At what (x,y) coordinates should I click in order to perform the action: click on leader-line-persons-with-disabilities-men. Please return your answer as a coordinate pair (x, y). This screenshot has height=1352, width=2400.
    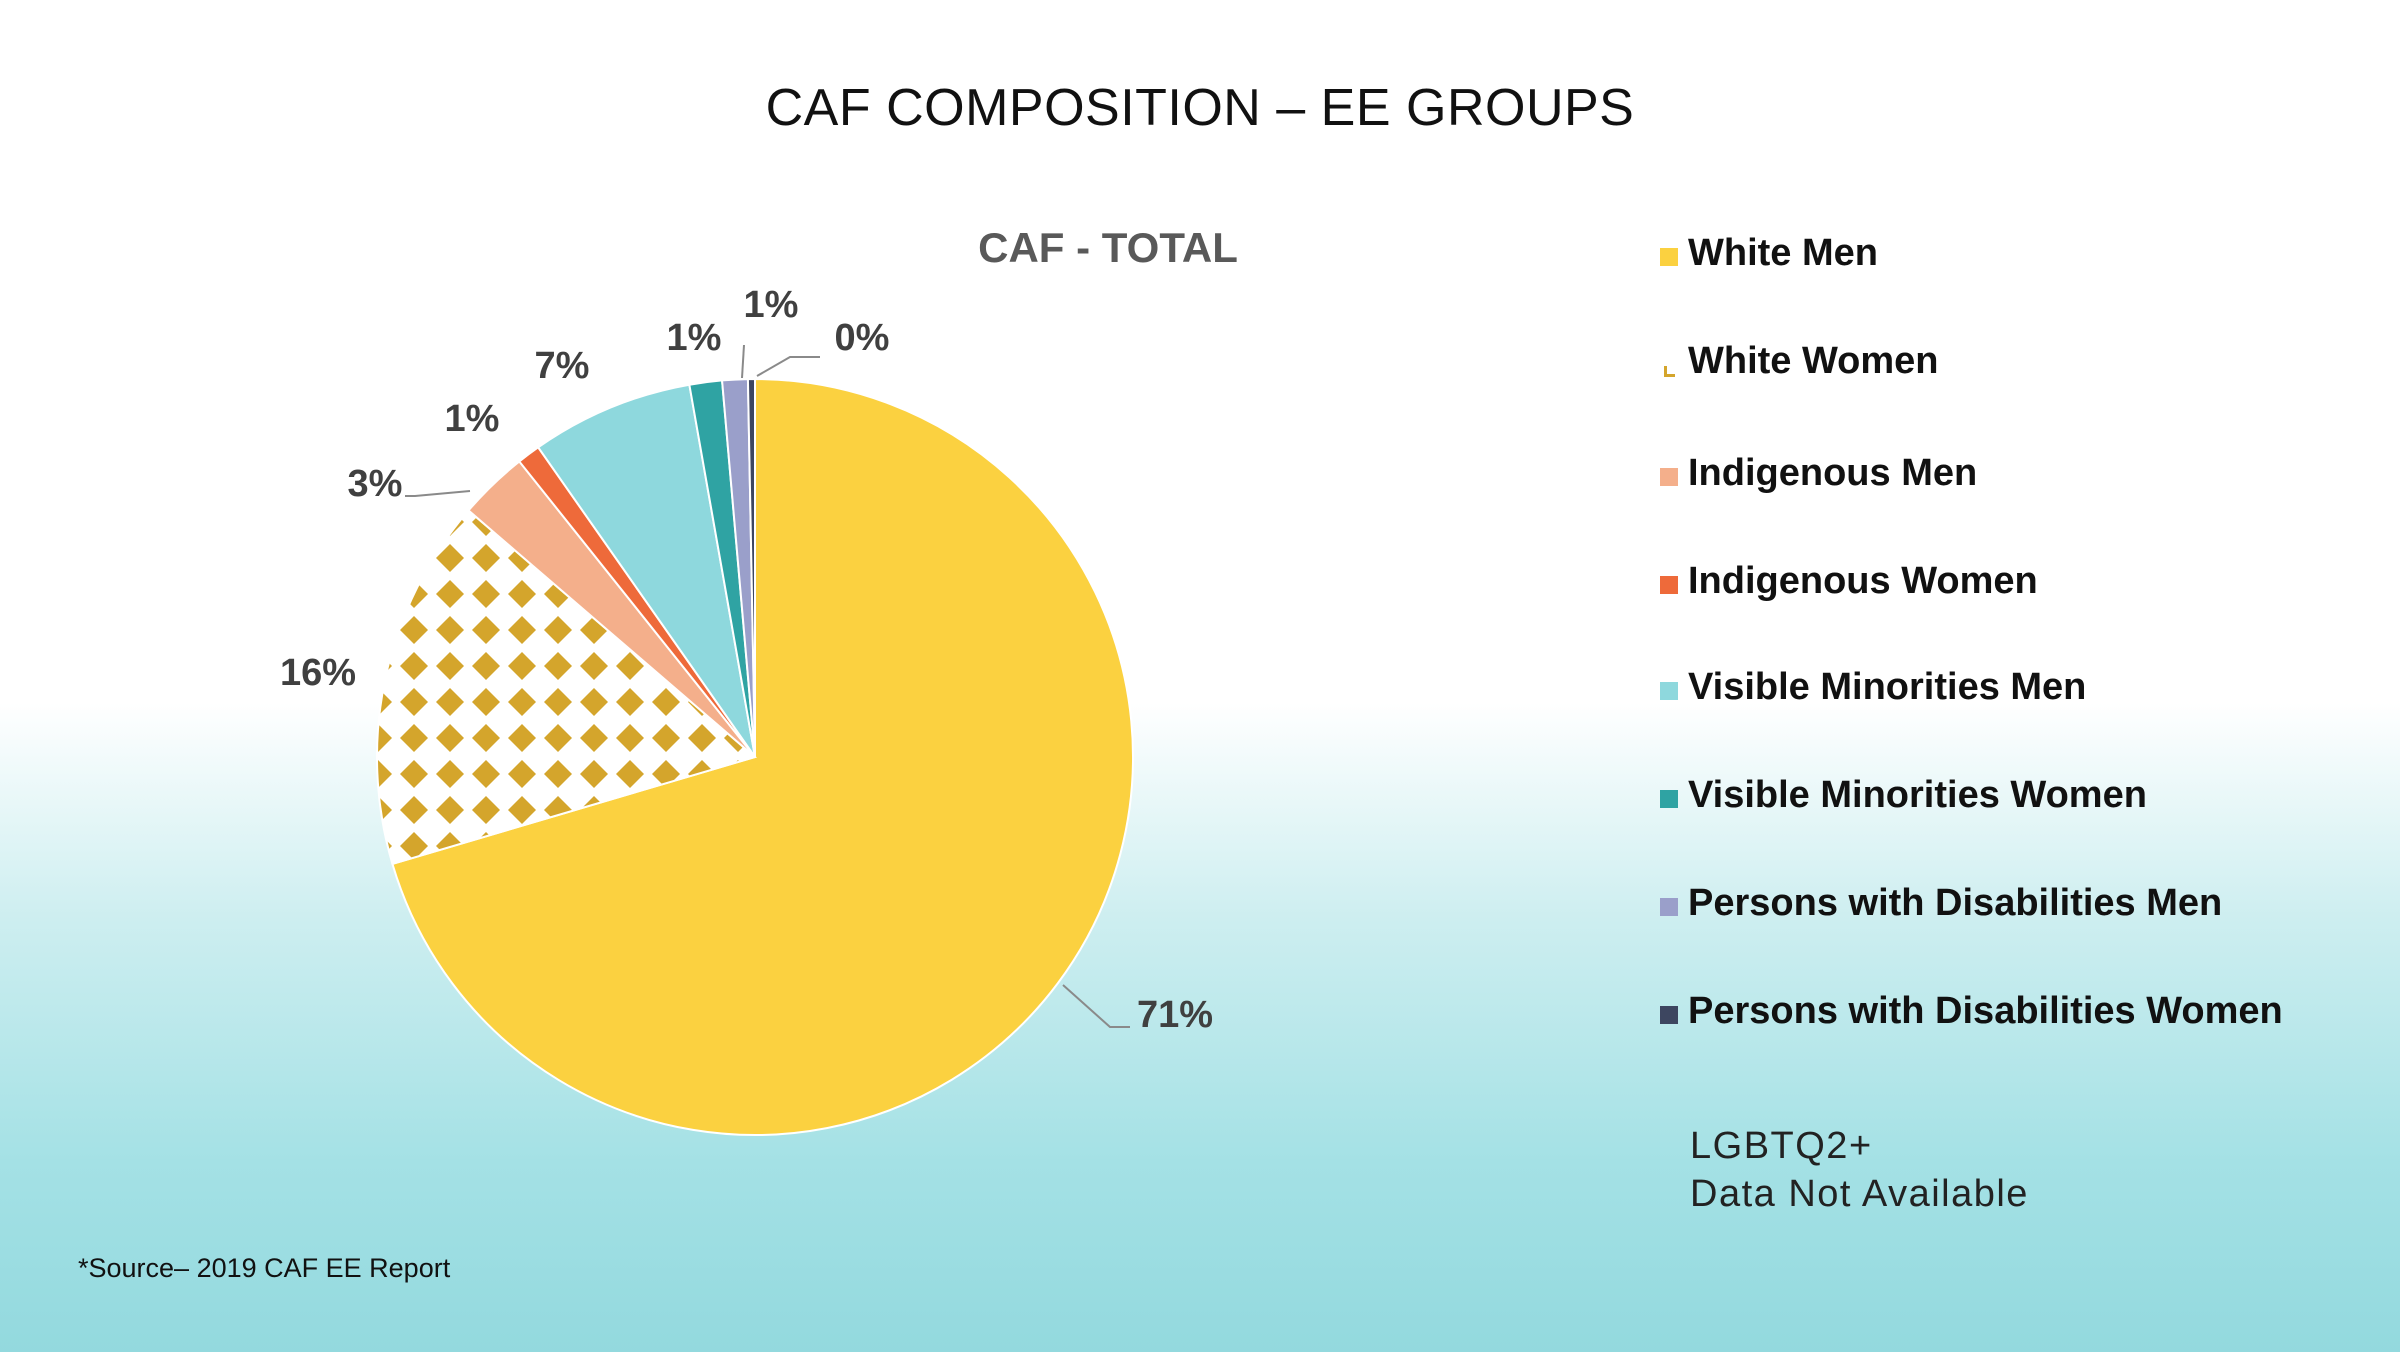
    Looking at the image, I should click on (743, 361).